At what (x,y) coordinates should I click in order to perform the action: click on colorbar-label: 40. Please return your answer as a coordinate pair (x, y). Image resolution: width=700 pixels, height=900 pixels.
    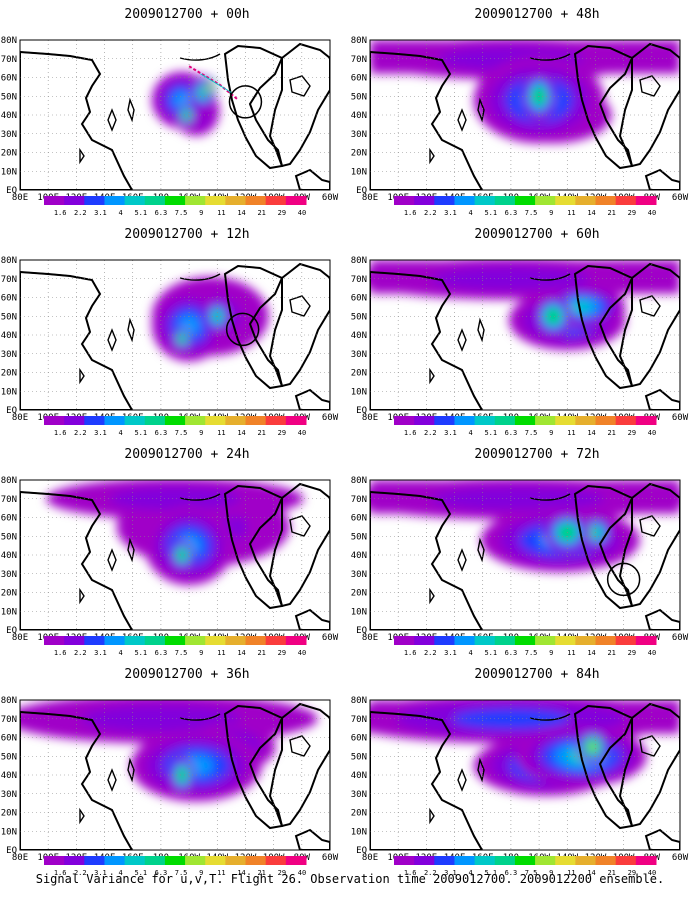
    Looking at the image, I should click on (302, 213).